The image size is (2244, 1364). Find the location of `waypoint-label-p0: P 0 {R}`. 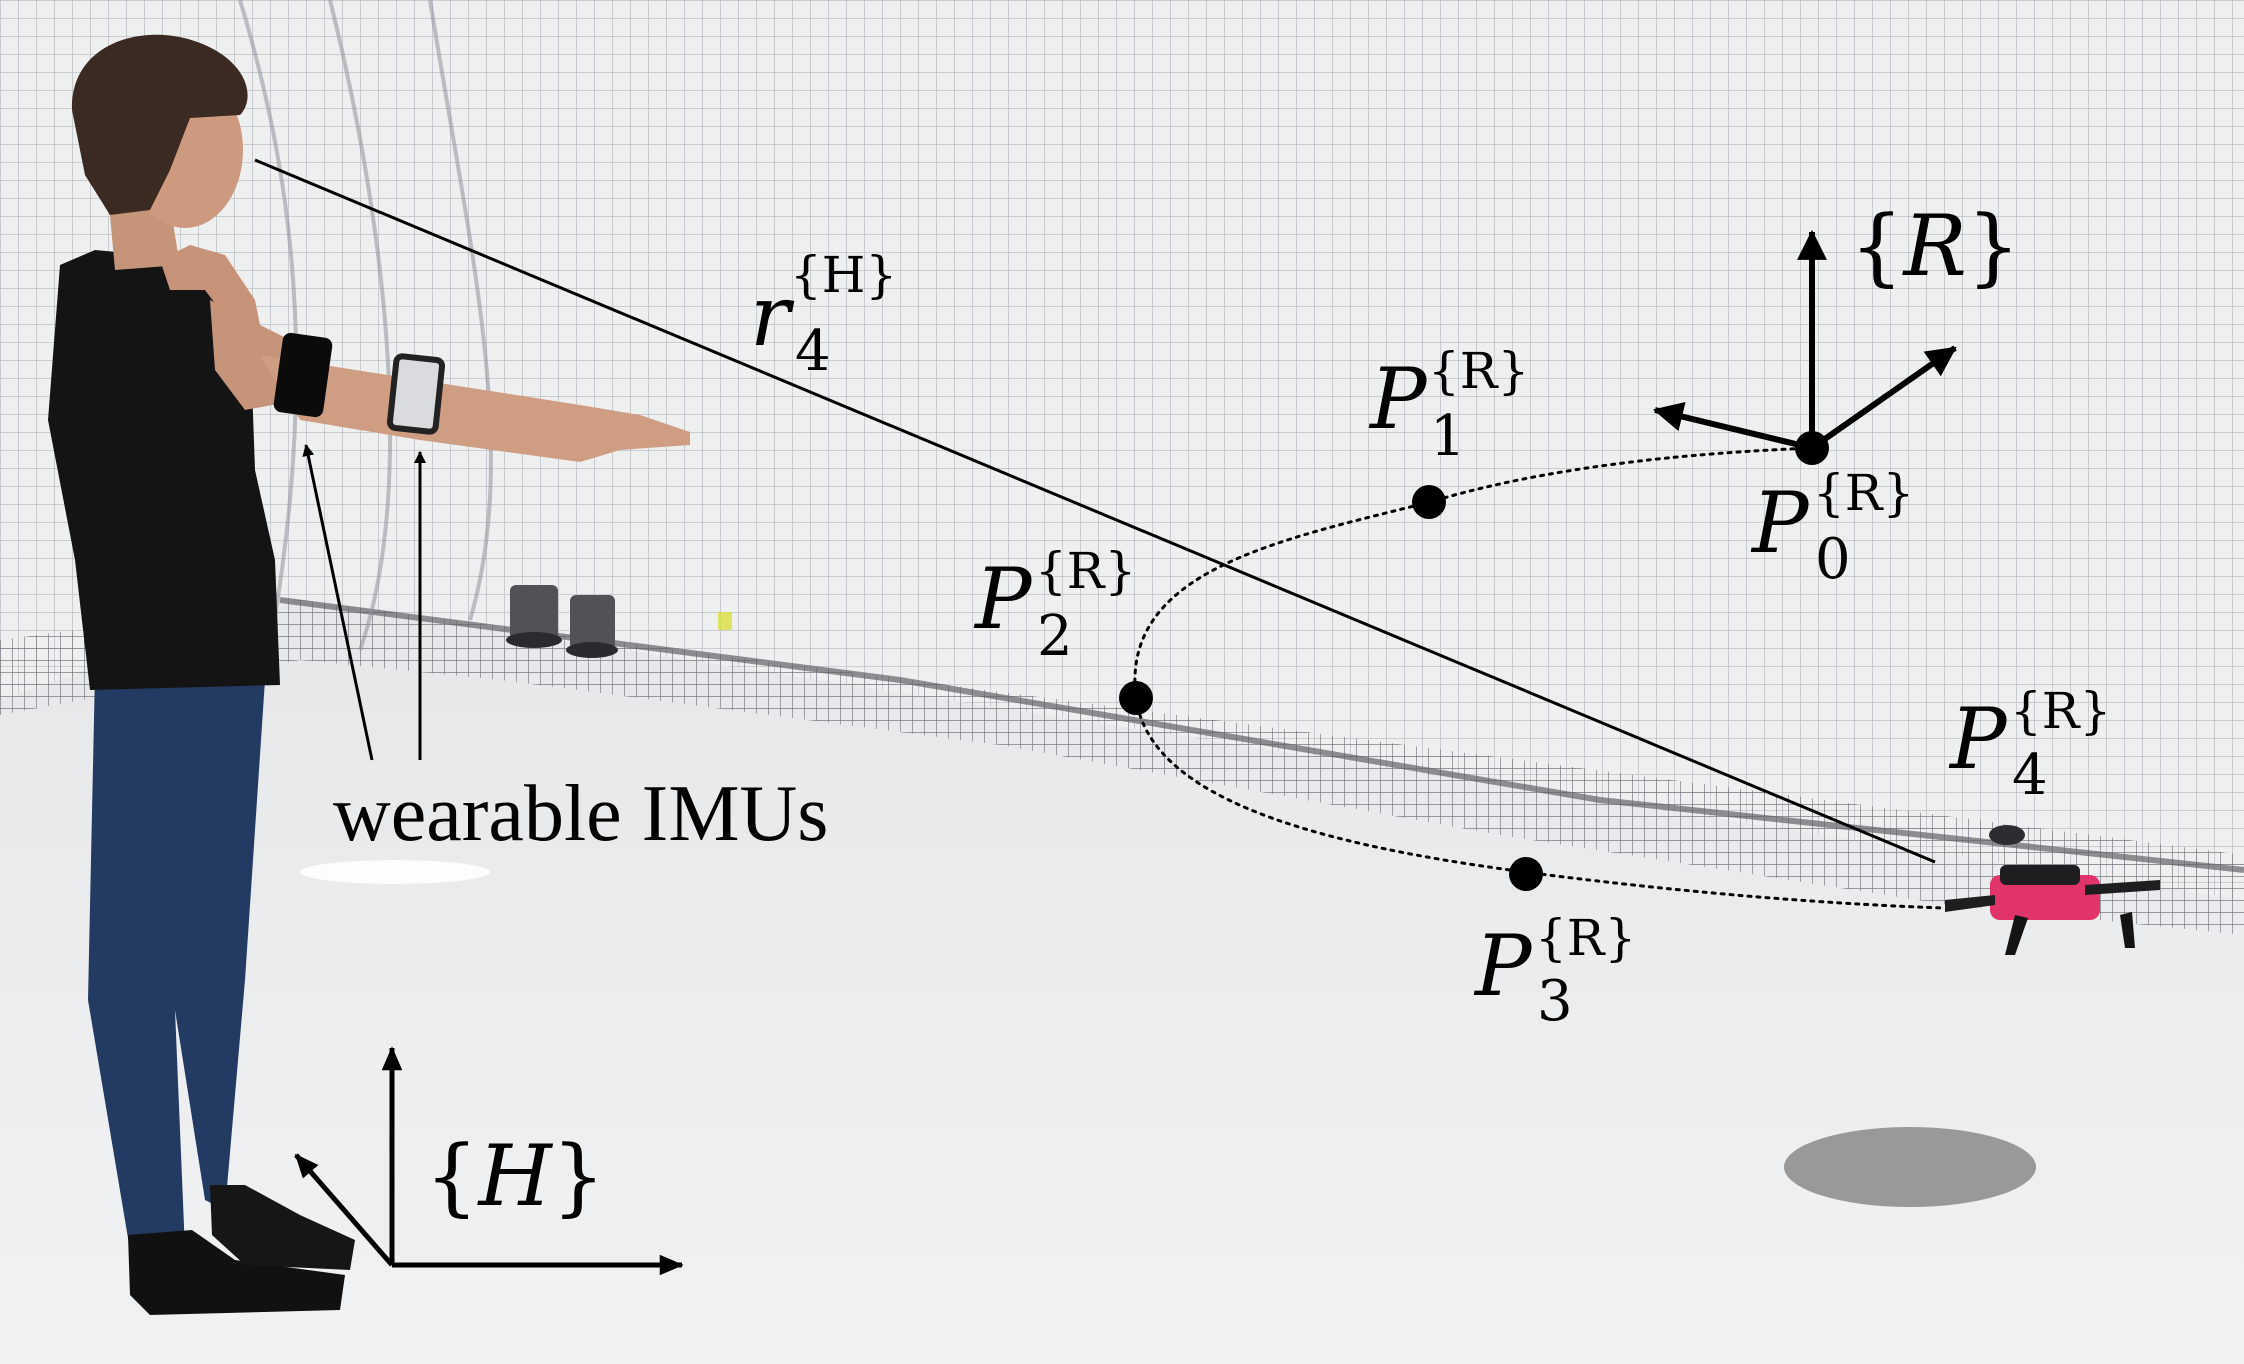

waypoint-label-p0: P 0 {R} is located at coordinates (1832, 528).